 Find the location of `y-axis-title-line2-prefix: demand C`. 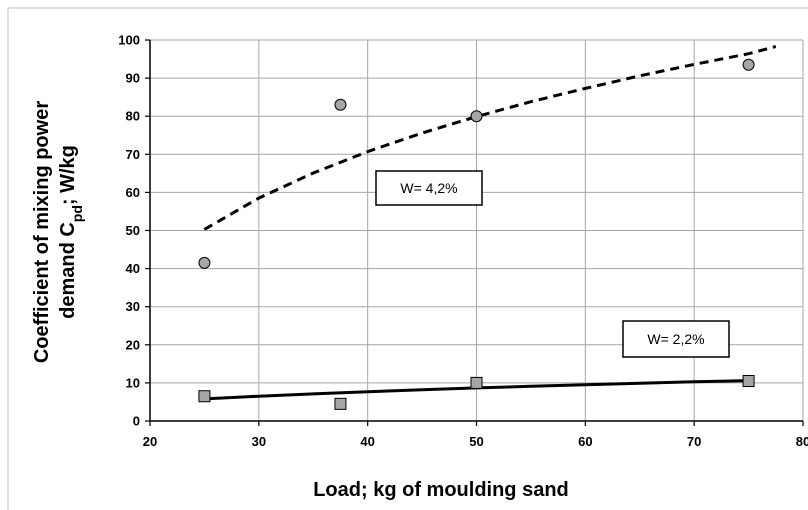

y-axis-title-line2-prefix: demand C is located at coordinates (68, 270).